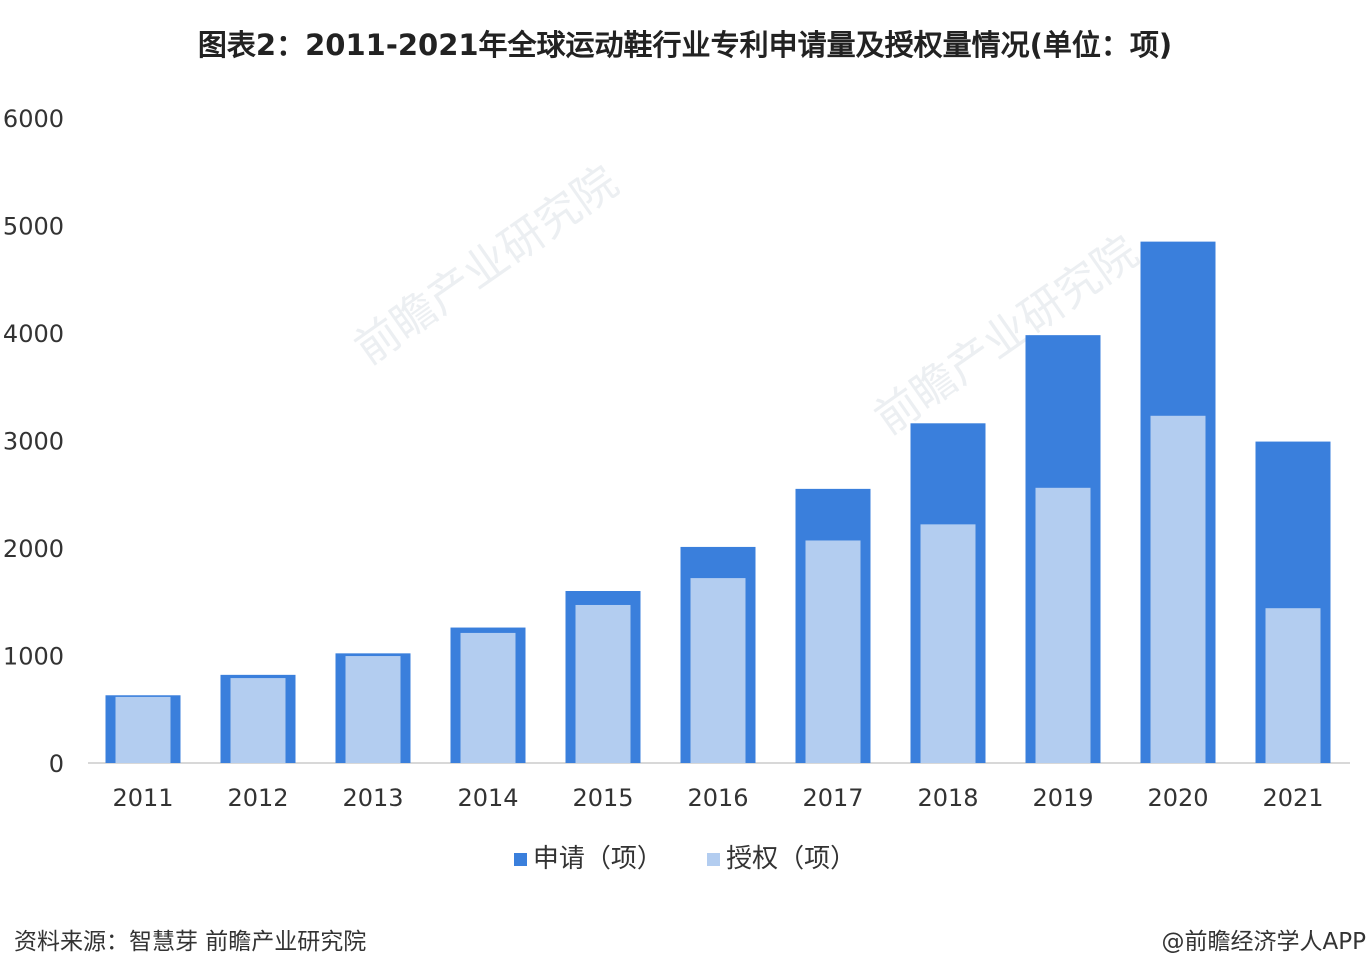  I want to click on x-tick-label: 2020, so click(1177, 798).